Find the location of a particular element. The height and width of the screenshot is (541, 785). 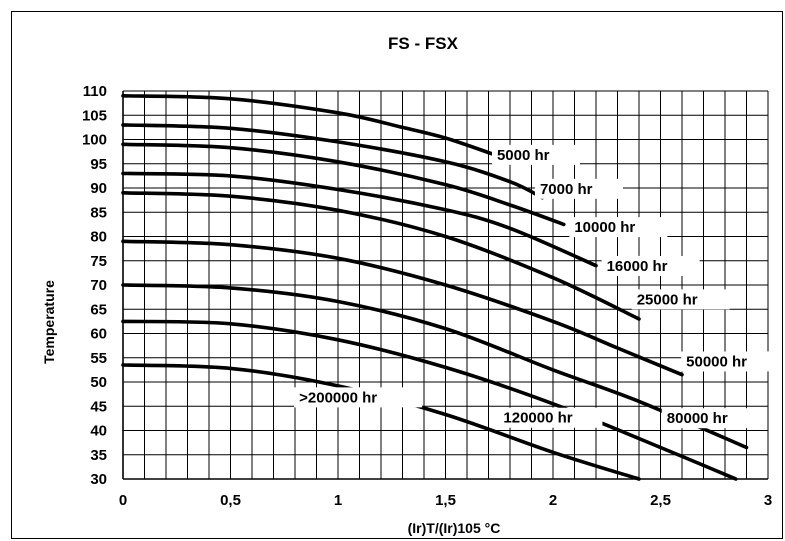

curve-label: 10000 hr is located at coordinates (604, 227).